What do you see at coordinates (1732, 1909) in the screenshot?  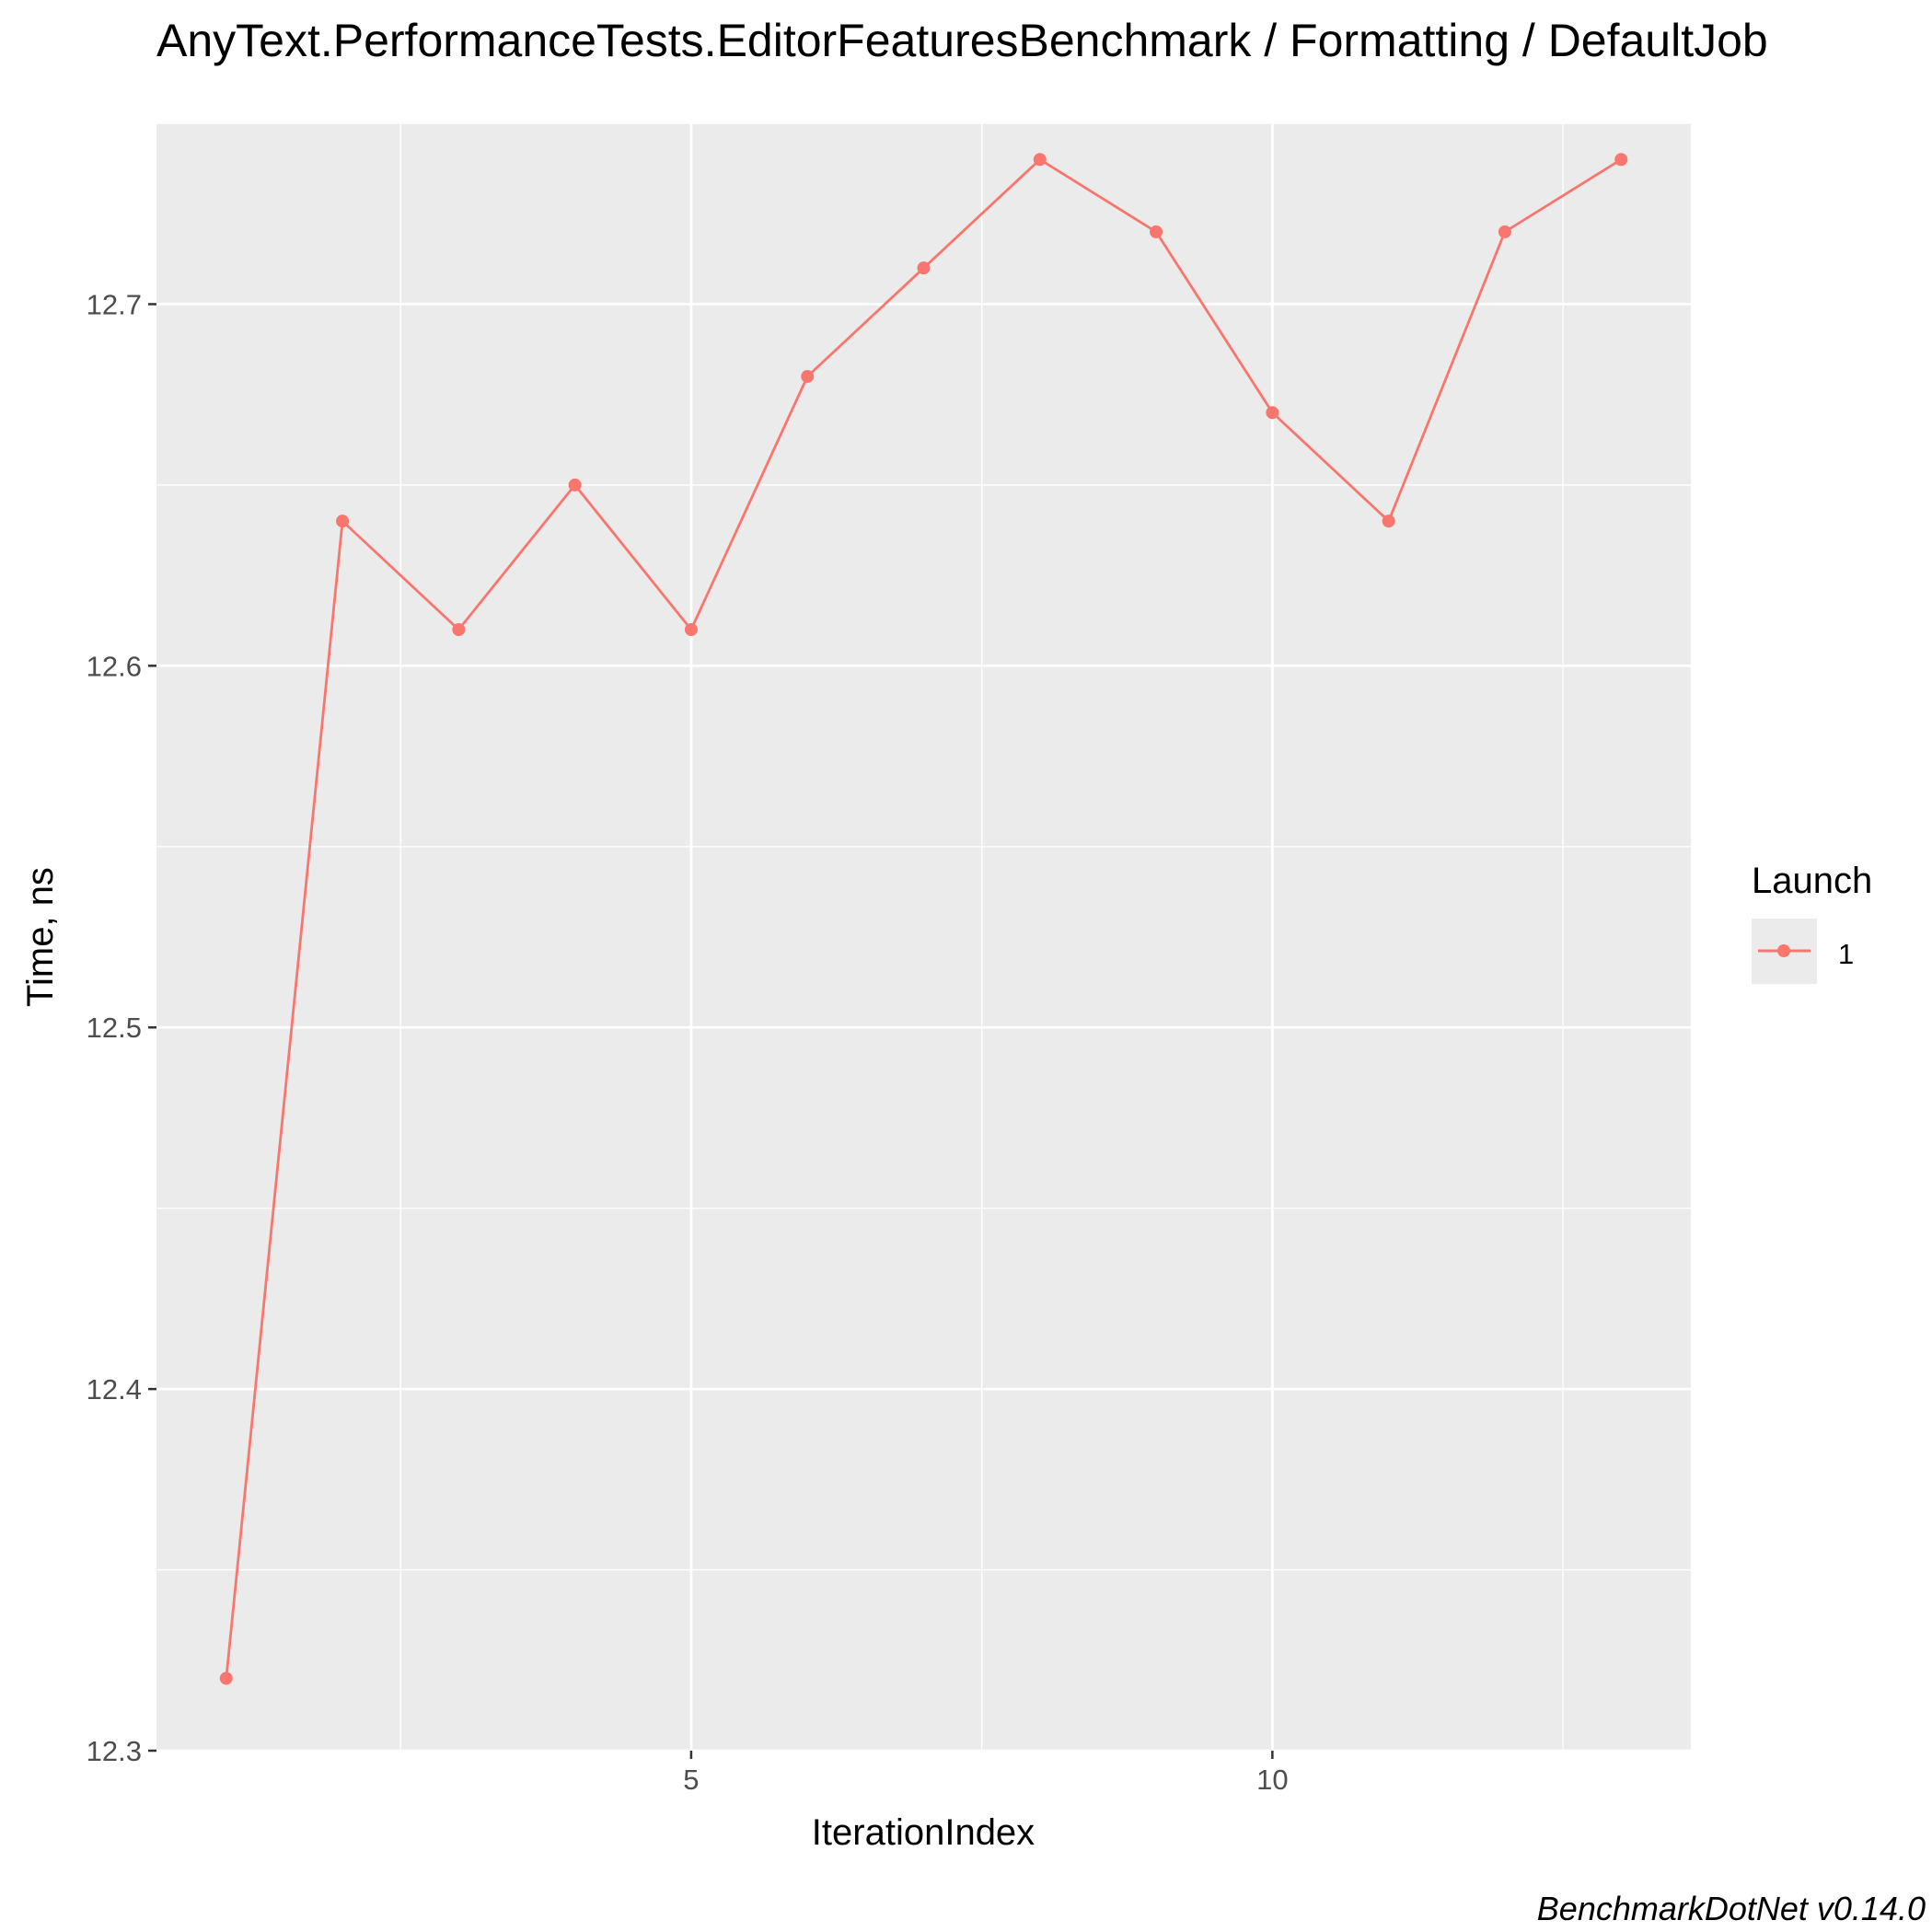 I see `caption: BenchmarkDotNet v0.14.0` at bounding box center [1732, 1909].